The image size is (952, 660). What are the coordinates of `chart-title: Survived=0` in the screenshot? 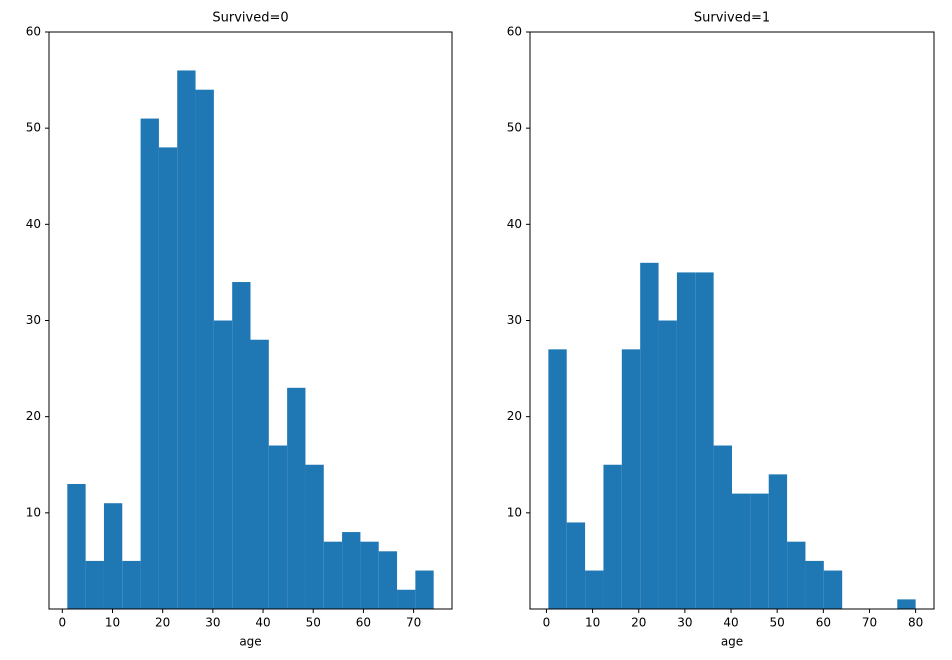 It's located at (250, 18).